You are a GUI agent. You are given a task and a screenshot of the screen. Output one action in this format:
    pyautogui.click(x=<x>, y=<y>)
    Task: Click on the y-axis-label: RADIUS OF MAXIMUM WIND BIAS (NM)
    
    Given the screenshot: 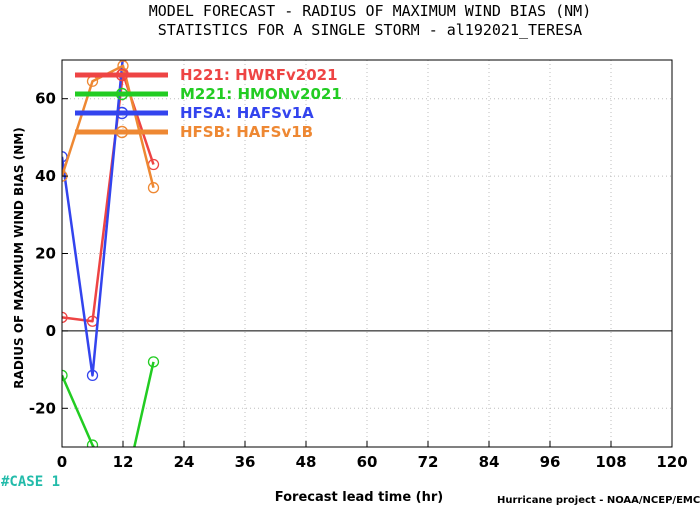 What is the action you would take?
    pyautogui.click(x=19, y=257)
    